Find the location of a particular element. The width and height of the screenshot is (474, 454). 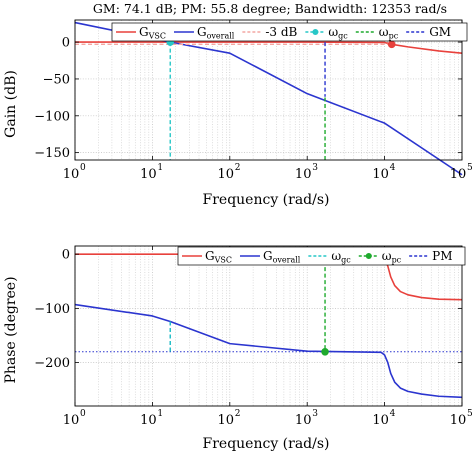

phase-x-axis-label: Frequency (rad/s) is located at coordinates (266, 444).